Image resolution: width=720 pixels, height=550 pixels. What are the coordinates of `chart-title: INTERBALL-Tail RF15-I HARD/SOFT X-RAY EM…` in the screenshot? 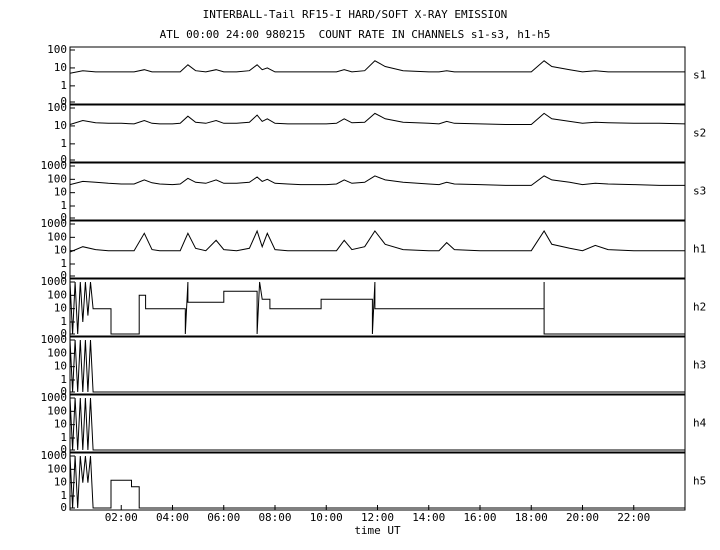 It's located at (355, 14).